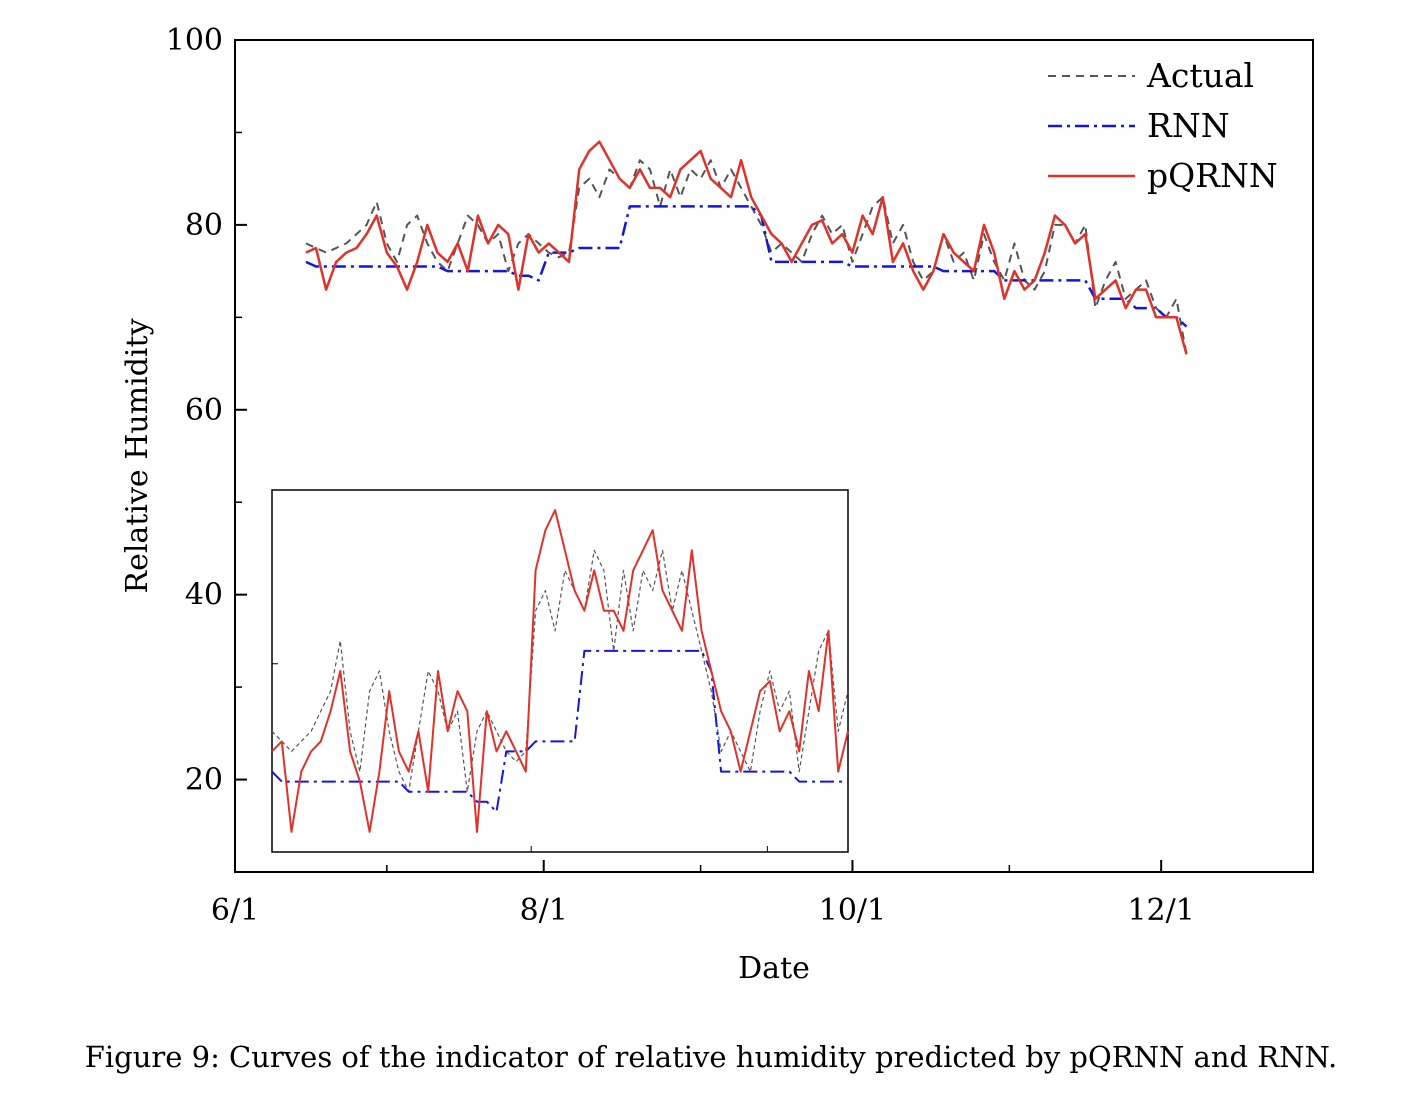 The height and width of the screenshot is (1102, 1422). Describe the element at coordinates (852, 910) in the screenshot. I see `x-tick-label: 10/1` at that location.